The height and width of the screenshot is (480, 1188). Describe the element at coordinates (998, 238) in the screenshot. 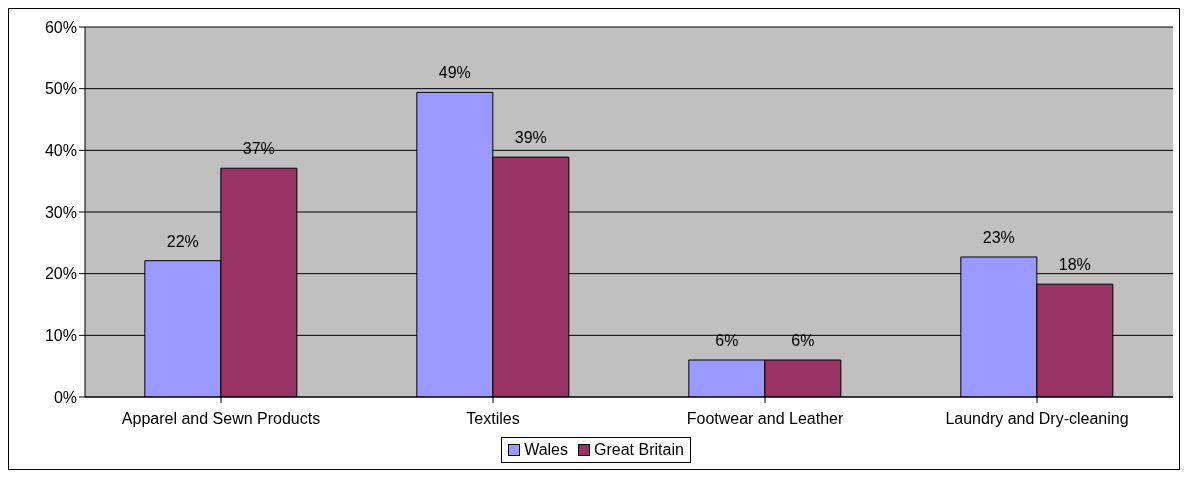

I see `data-label: 23%` at that location.